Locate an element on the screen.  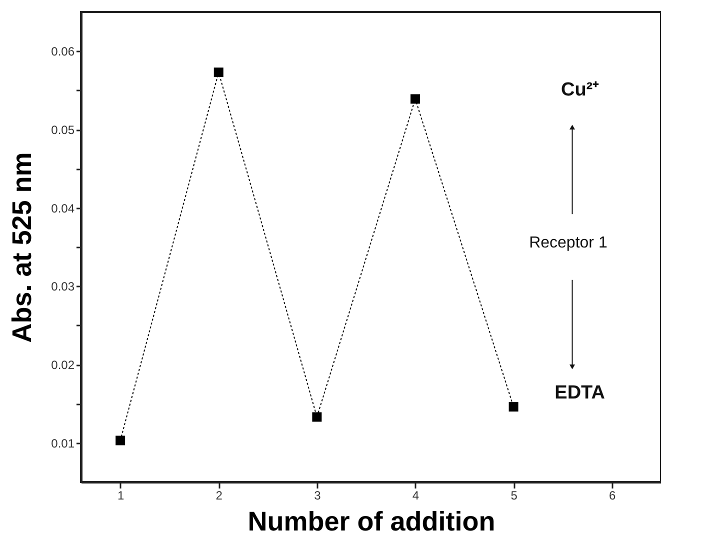
y-axis-title: Abs. at 525 nm is located at coordinates (22, 247).